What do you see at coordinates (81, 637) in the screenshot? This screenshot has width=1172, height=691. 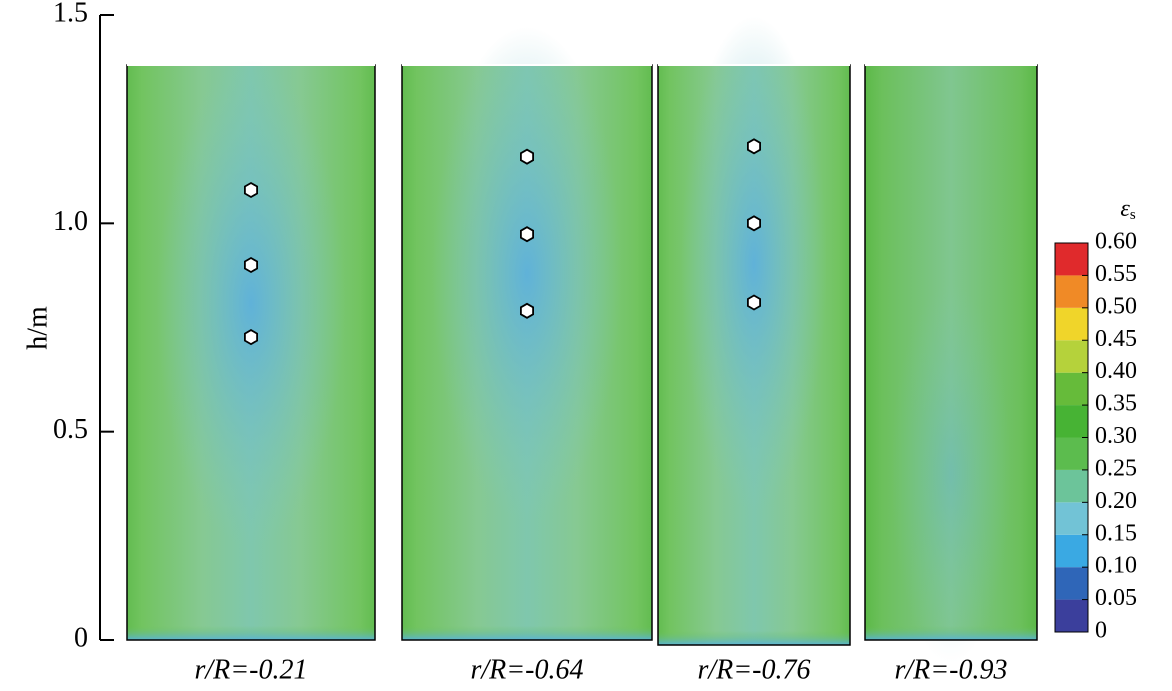 I see `y-tick-label: 0` at bounding box center [81, 637].